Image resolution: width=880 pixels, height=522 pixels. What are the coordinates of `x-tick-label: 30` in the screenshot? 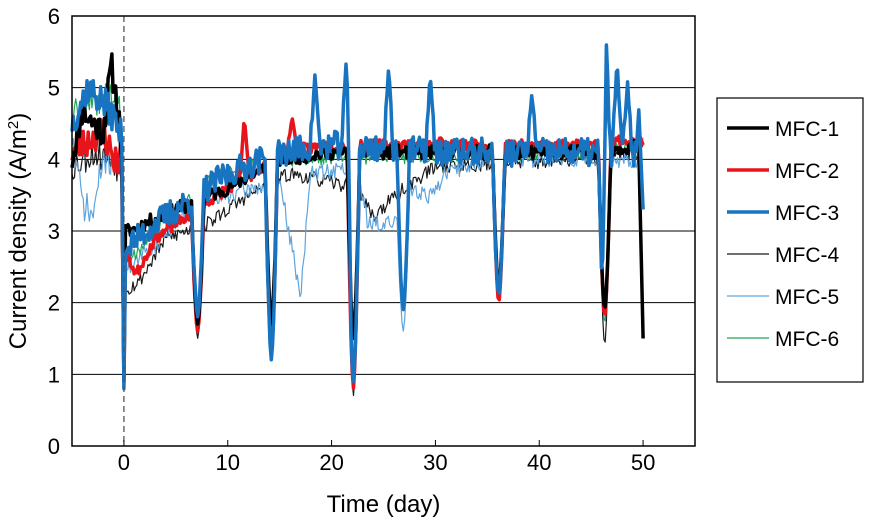 It's located at (435, 462).